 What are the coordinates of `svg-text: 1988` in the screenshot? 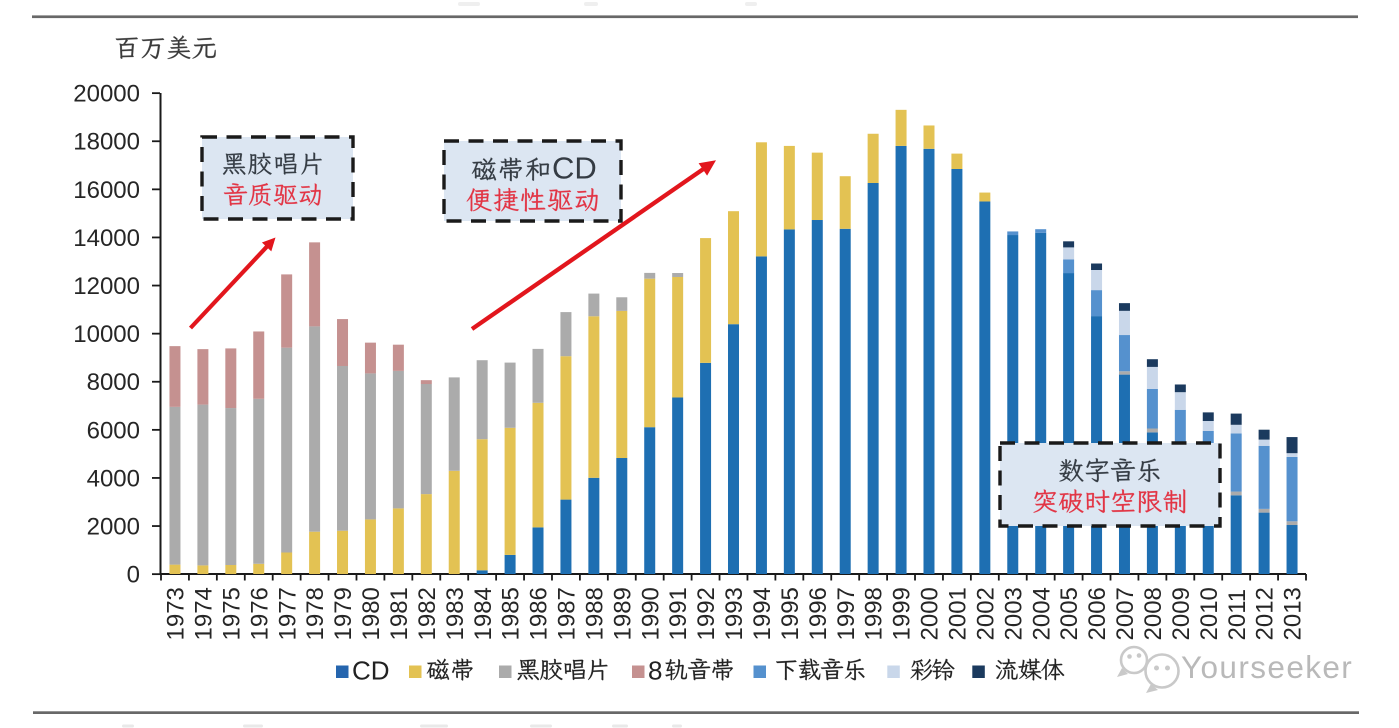 It's located at (595, 613).